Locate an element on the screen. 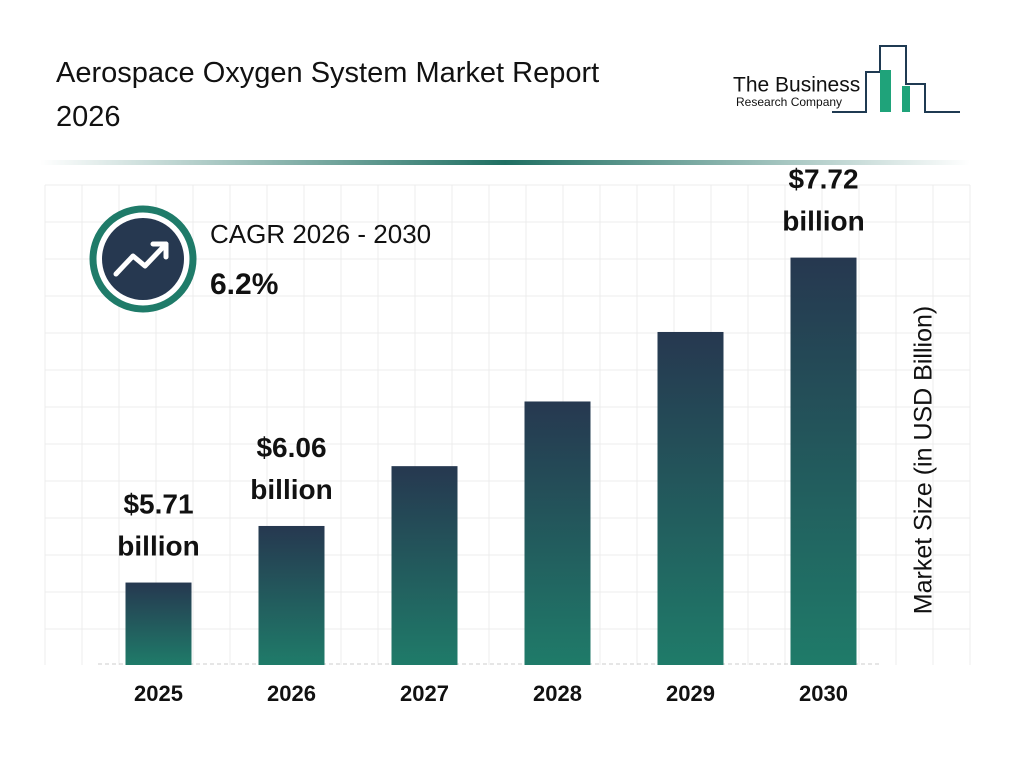 This screenshot has width=1024, height=768. logo: The Business Research Company is located at coordinates (846, 79).